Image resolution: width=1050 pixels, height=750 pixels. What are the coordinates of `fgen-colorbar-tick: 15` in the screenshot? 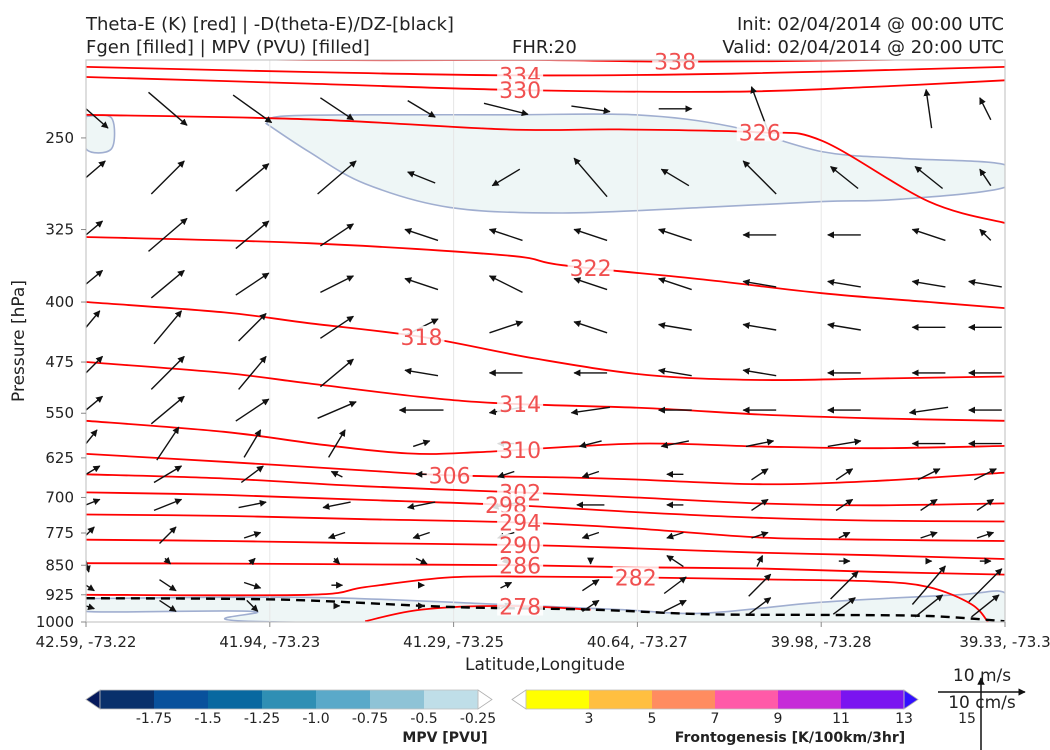 It's located at (967, 719).